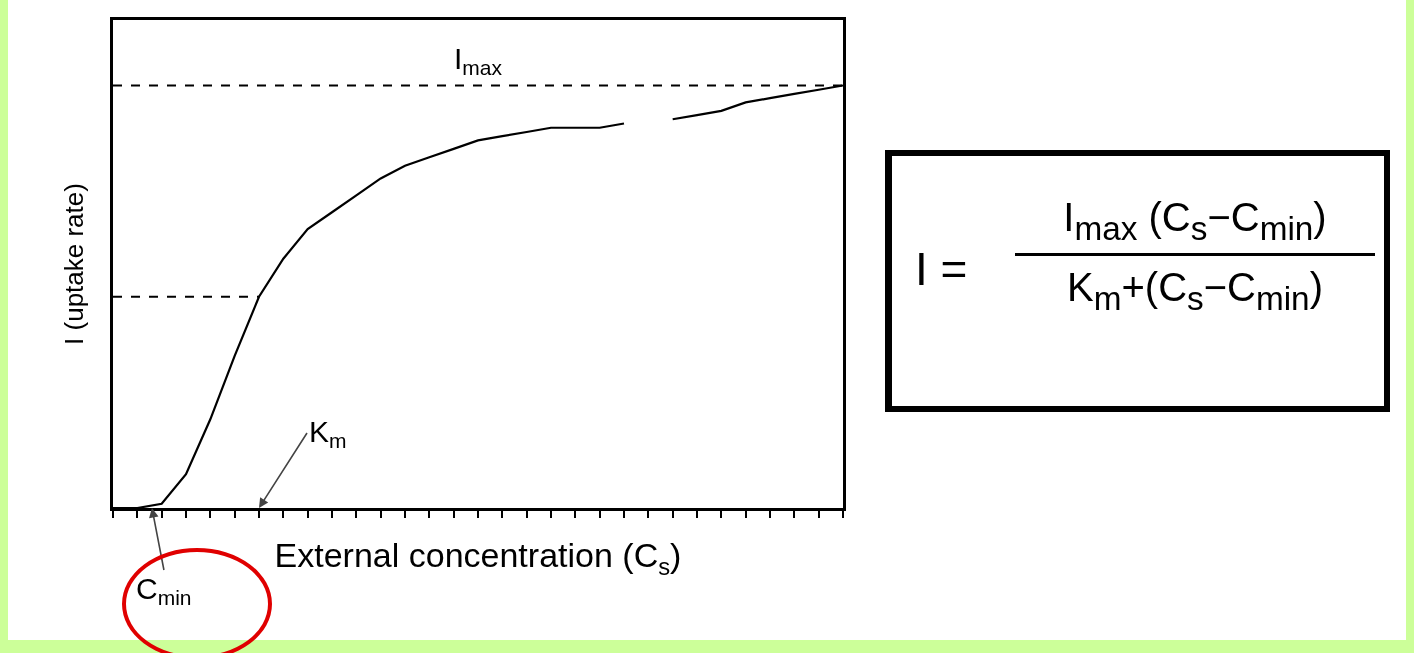 This screenshot has width=1414, height=653. I want to click on x-axis-title: External concentration (C$_{s}$), so click(478, 558).